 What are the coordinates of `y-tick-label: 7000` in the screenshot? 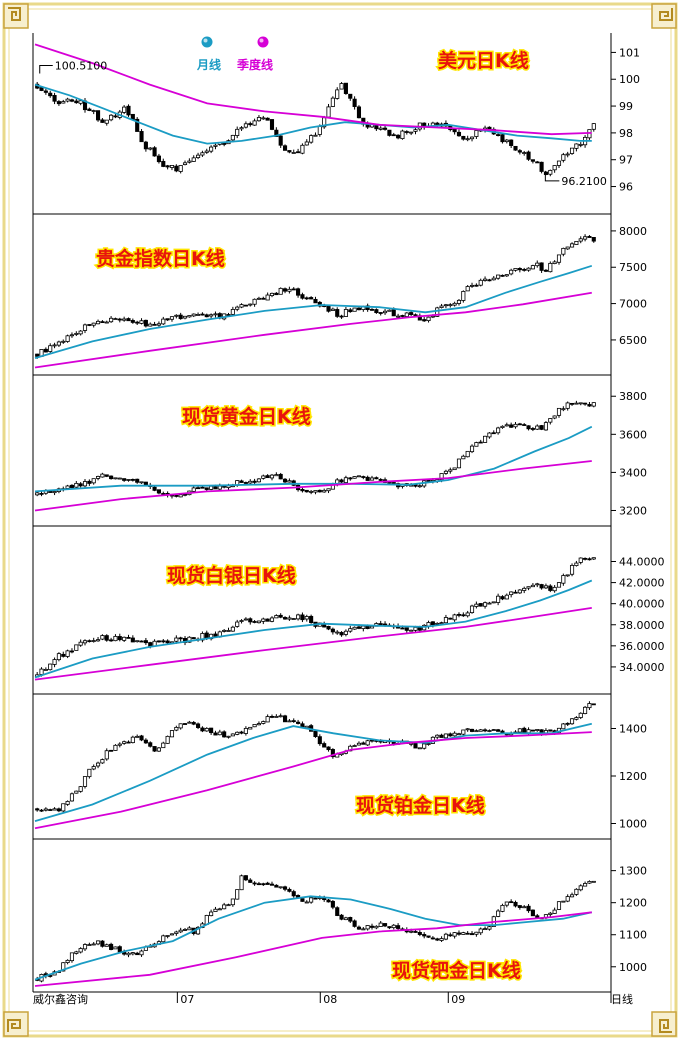 It's located at (633, 304).